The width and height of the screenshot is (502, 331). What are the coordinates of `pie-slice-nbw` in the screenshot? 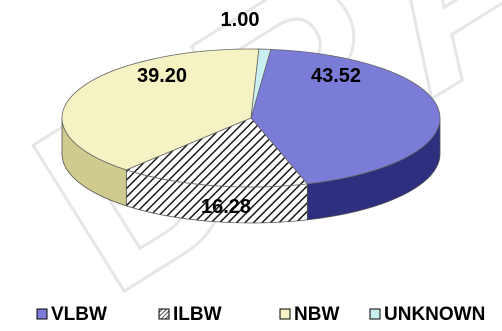 It's located at (160, 109).